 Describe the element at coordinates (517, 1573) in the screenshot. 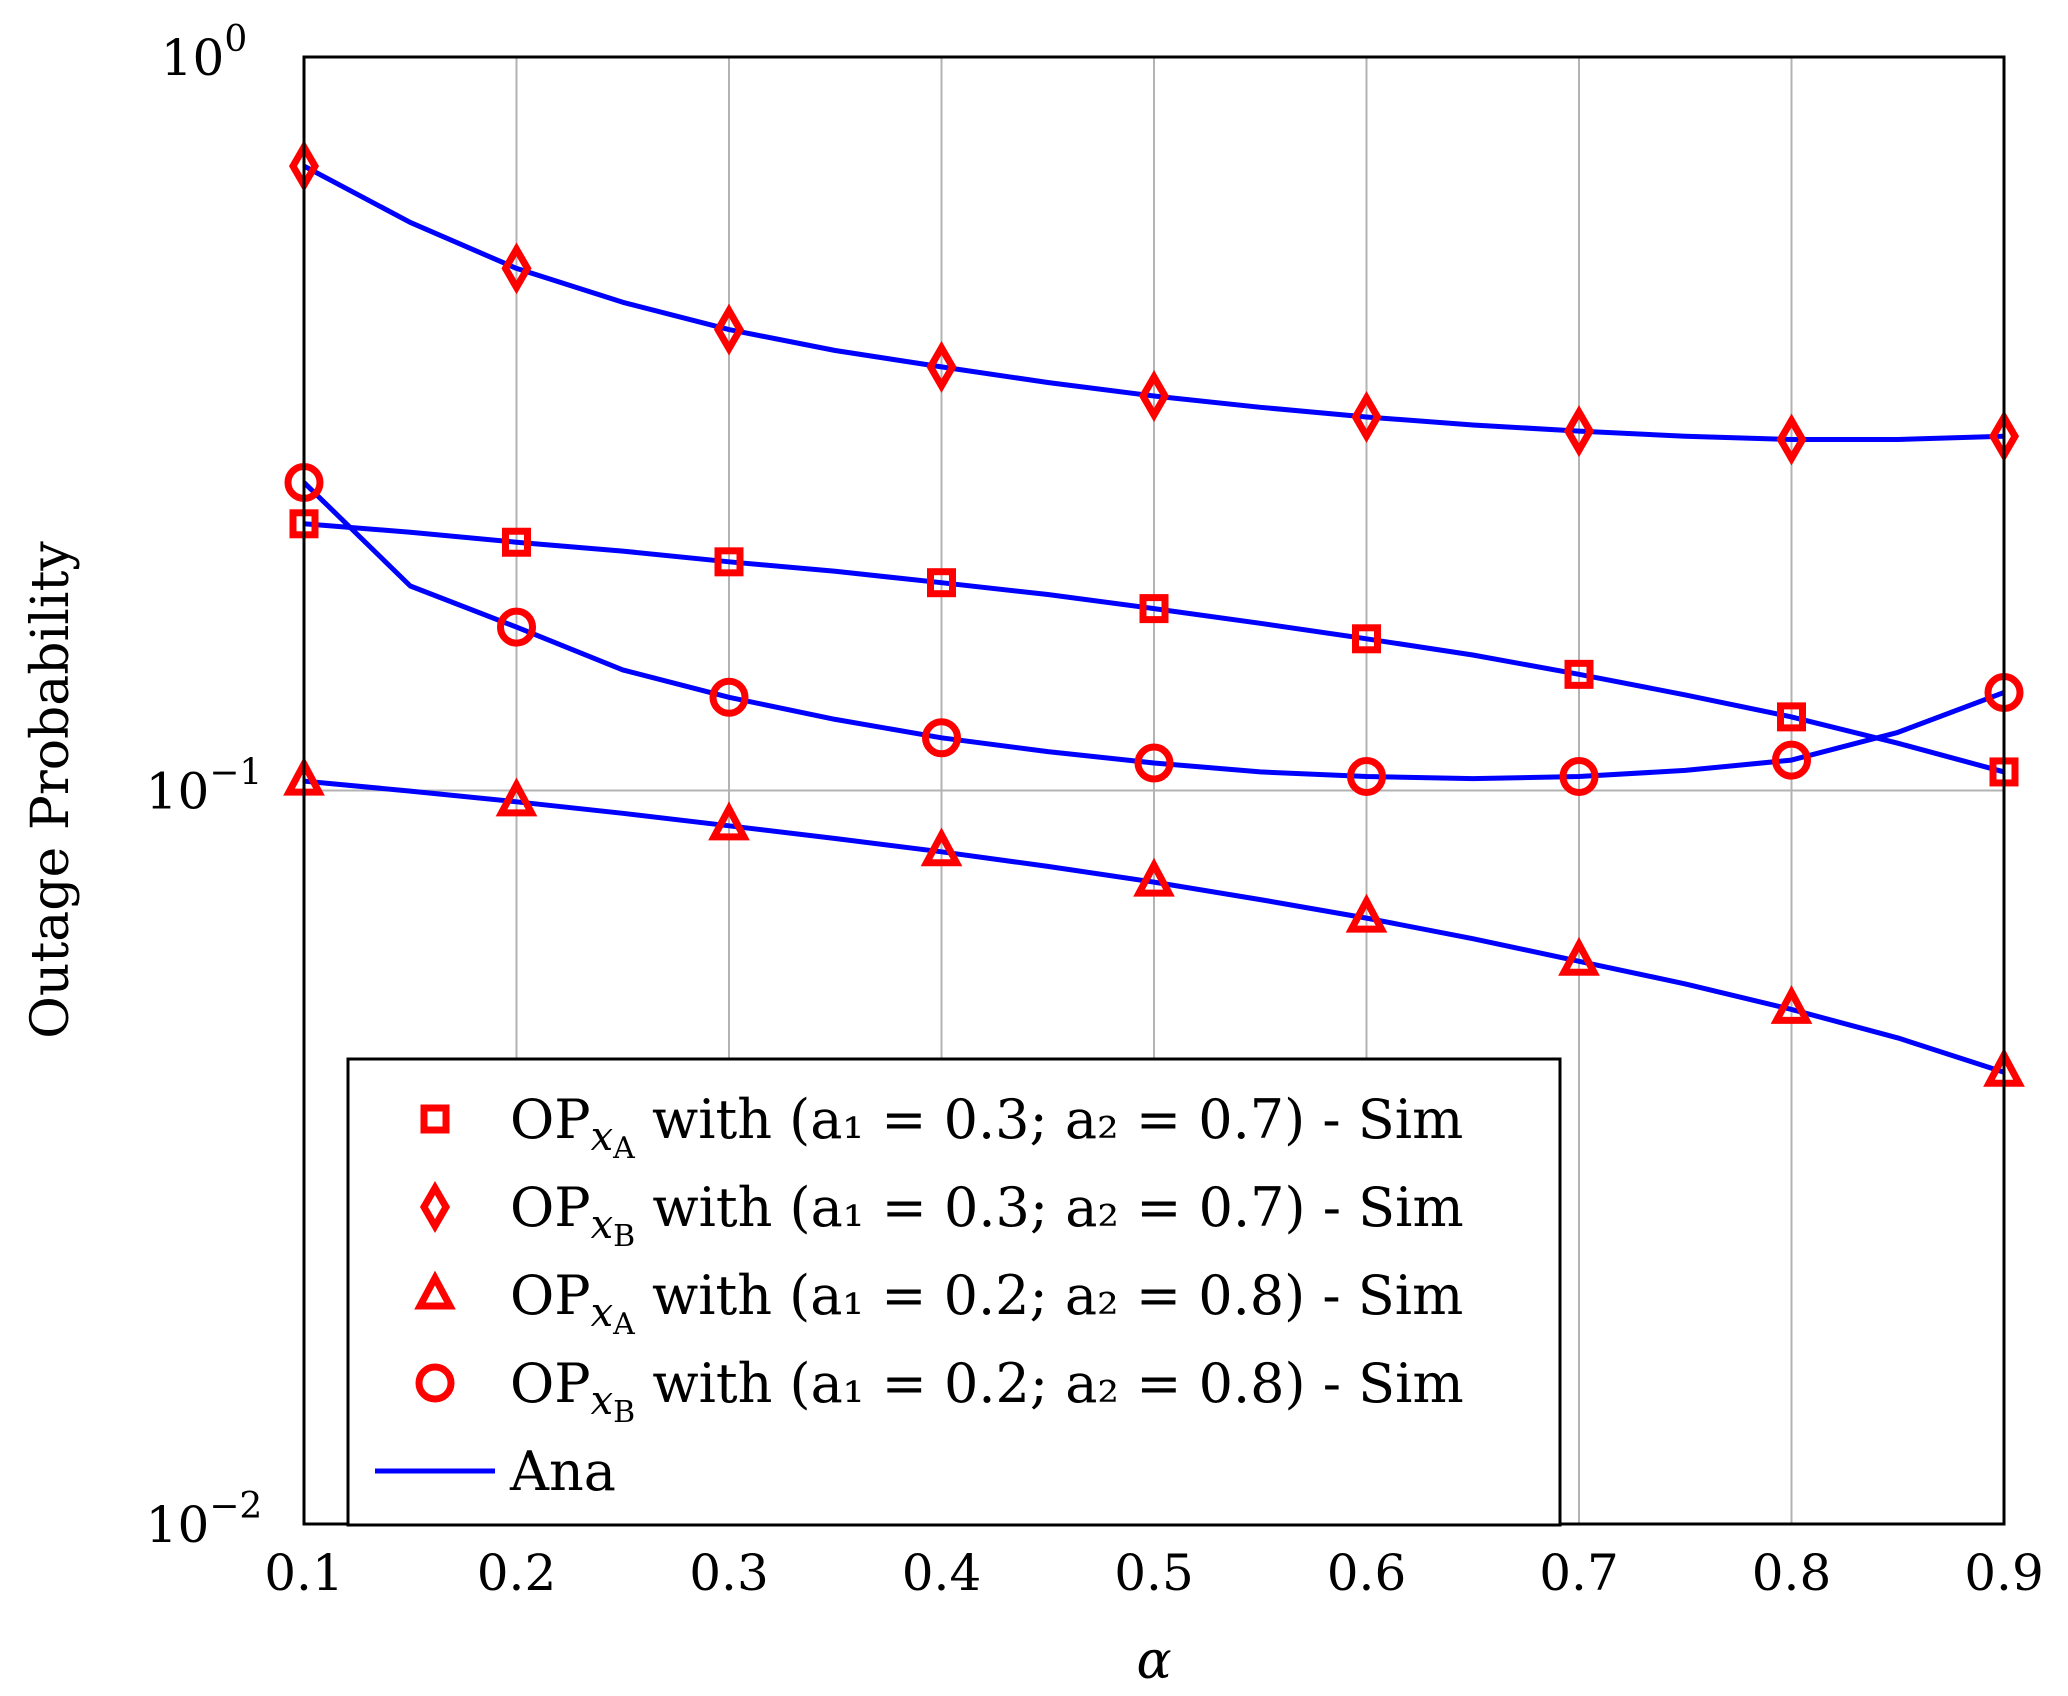

I see `x-tick-label: 0.2` at that location.